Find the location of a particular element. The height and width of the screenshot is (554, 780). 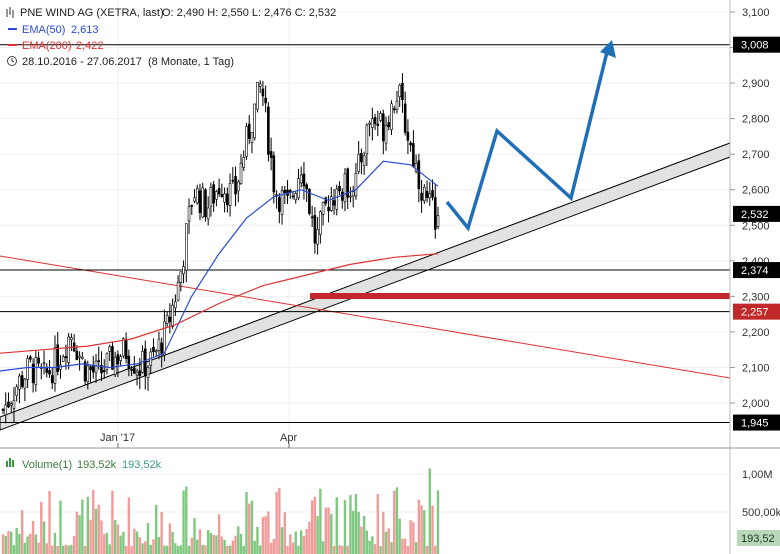

y-tick-label: 2,900 is located at coordinates (756, 84).